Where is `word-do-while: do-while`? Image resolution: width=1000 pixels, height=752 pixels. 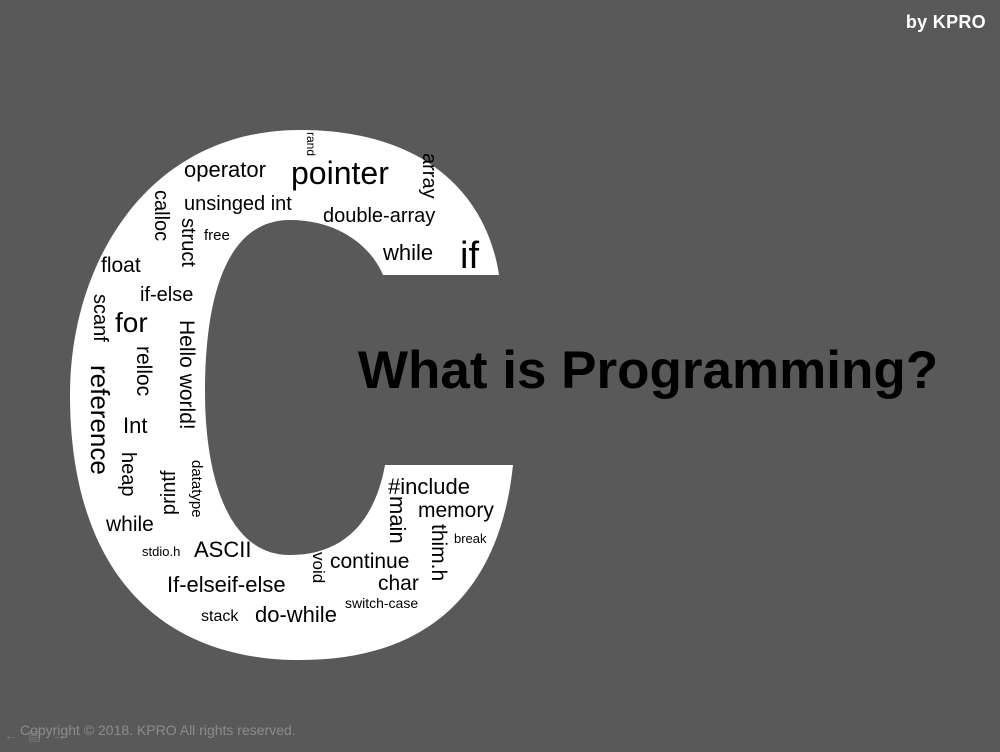 word-do-while: do-while is located at coordinates (296, 614).